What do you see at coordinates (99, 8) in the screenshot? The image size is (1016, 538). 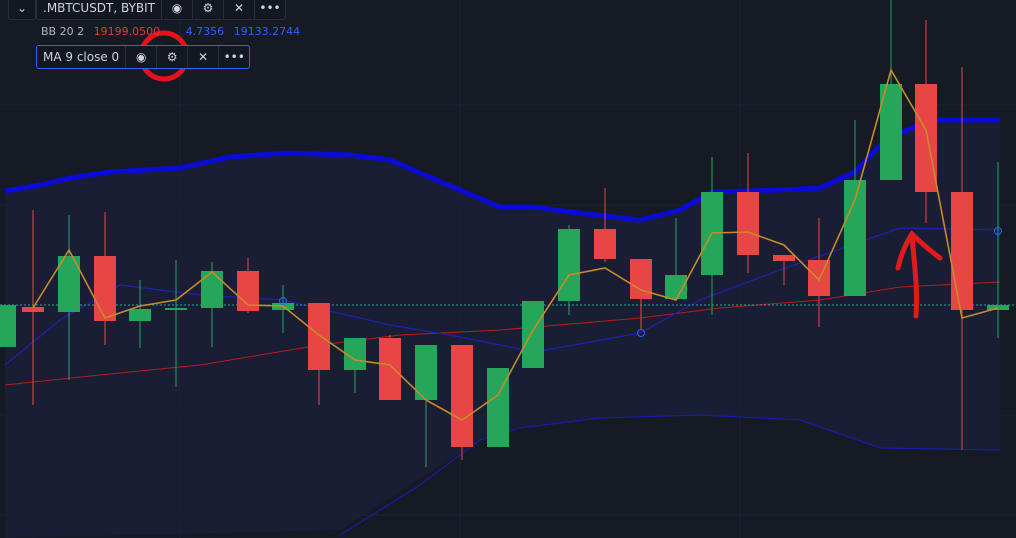 I see `symbol: .MBTCUSDT, BYBIT` at bounding box center [99, 8].